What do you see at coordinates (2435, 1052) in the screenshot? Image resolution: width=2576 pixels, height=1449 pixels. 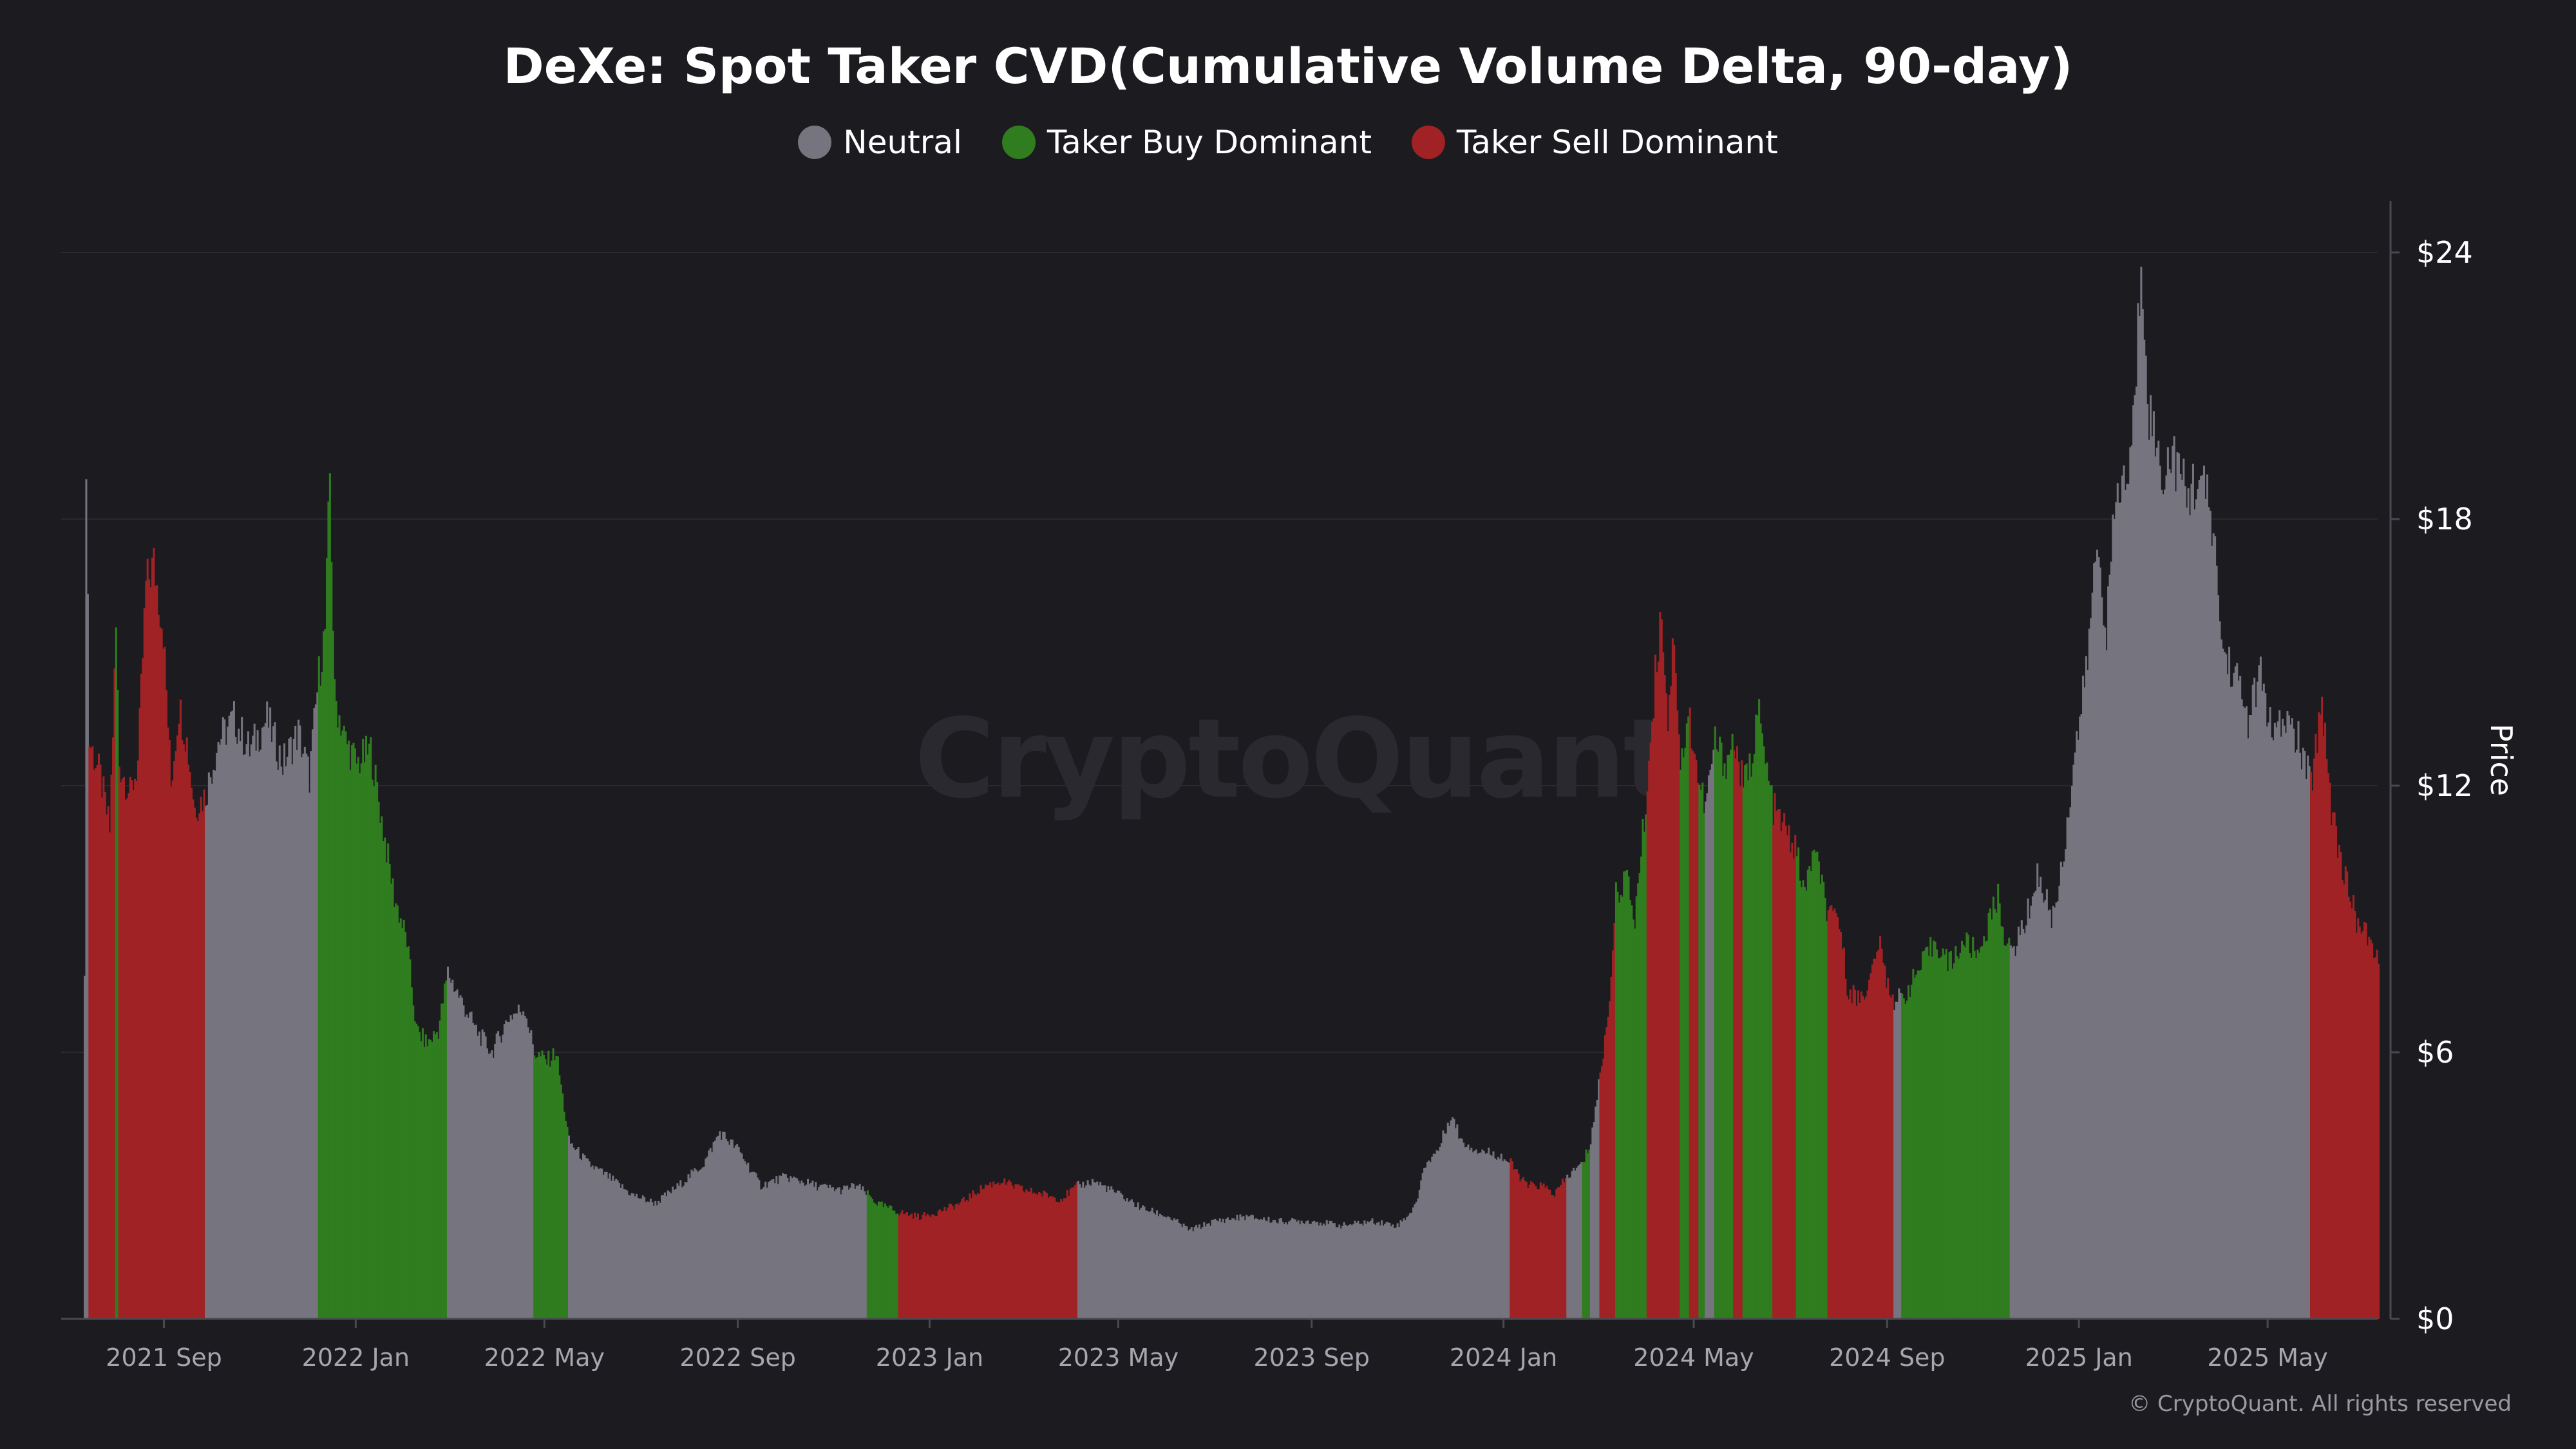 I see `y-tick-label: $6` at bounding box center [2435, 1052].